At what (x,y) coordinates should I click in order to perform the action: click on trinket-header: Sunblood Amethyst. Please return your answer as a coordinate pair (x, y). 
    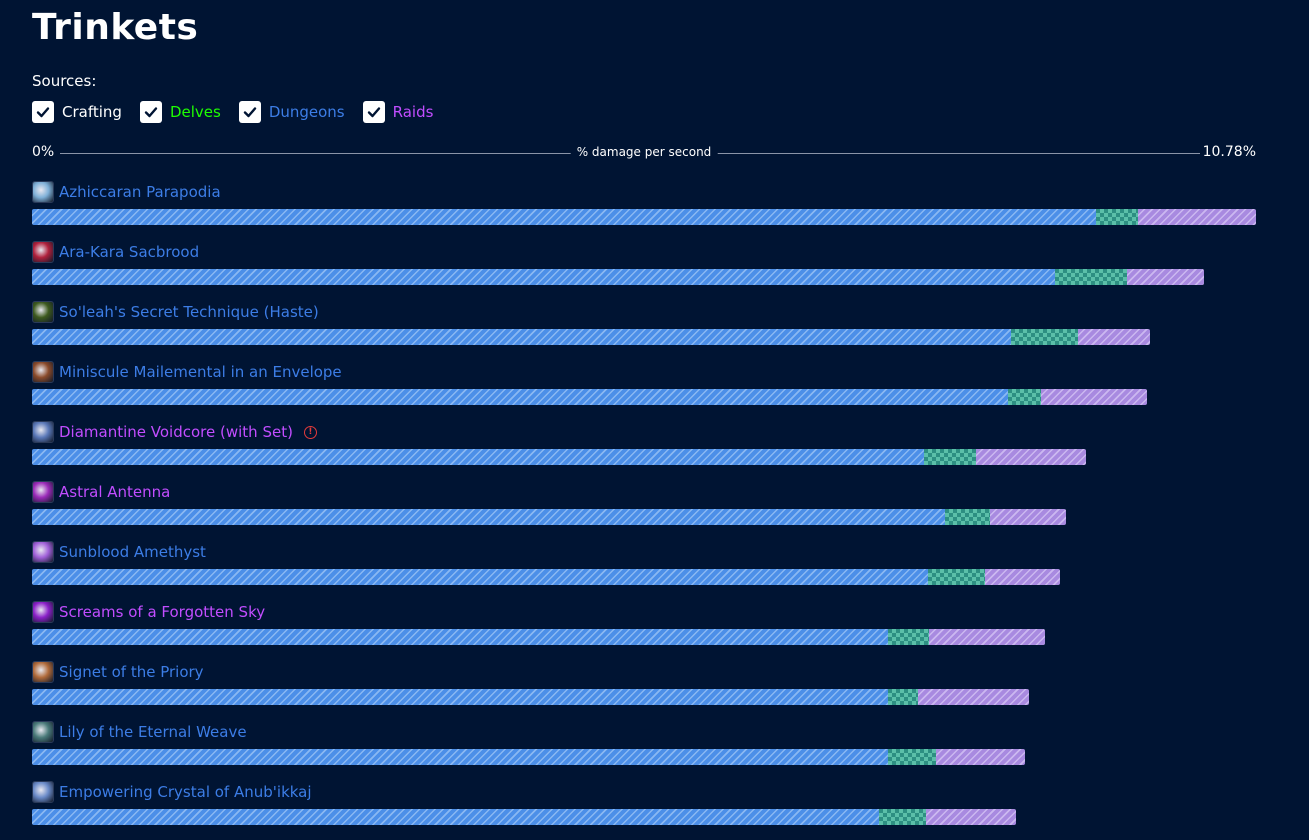
    Looking at the image, I should click on (644, 552).